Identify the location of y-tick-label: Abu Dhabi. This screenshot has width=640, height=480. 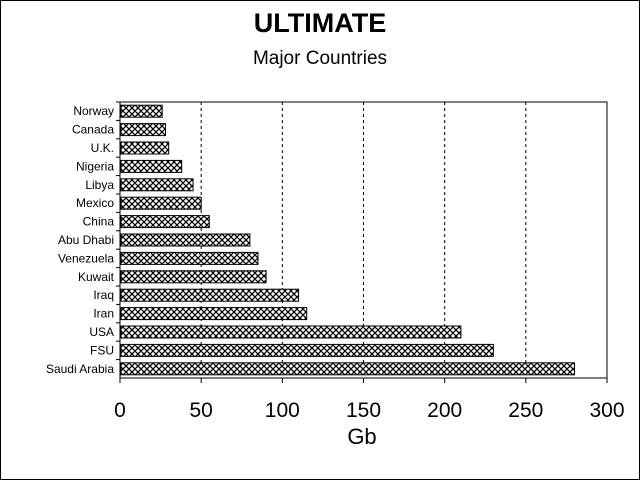
(86, 240).